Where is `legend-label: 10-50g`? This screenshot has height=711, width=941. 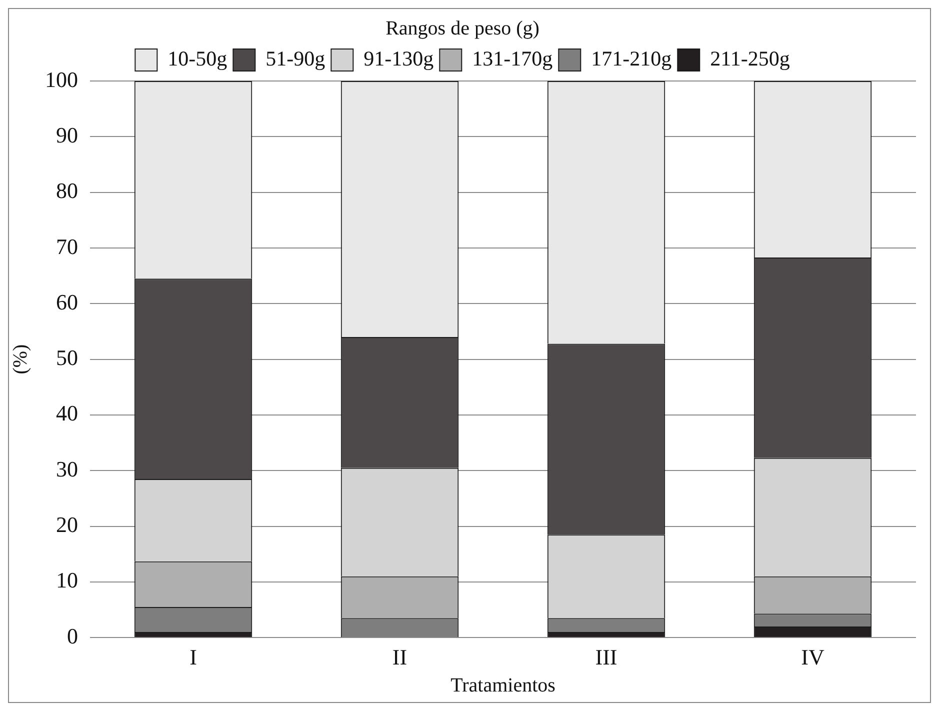
legend-label: 10-50g is located at coordinates (198, 58).